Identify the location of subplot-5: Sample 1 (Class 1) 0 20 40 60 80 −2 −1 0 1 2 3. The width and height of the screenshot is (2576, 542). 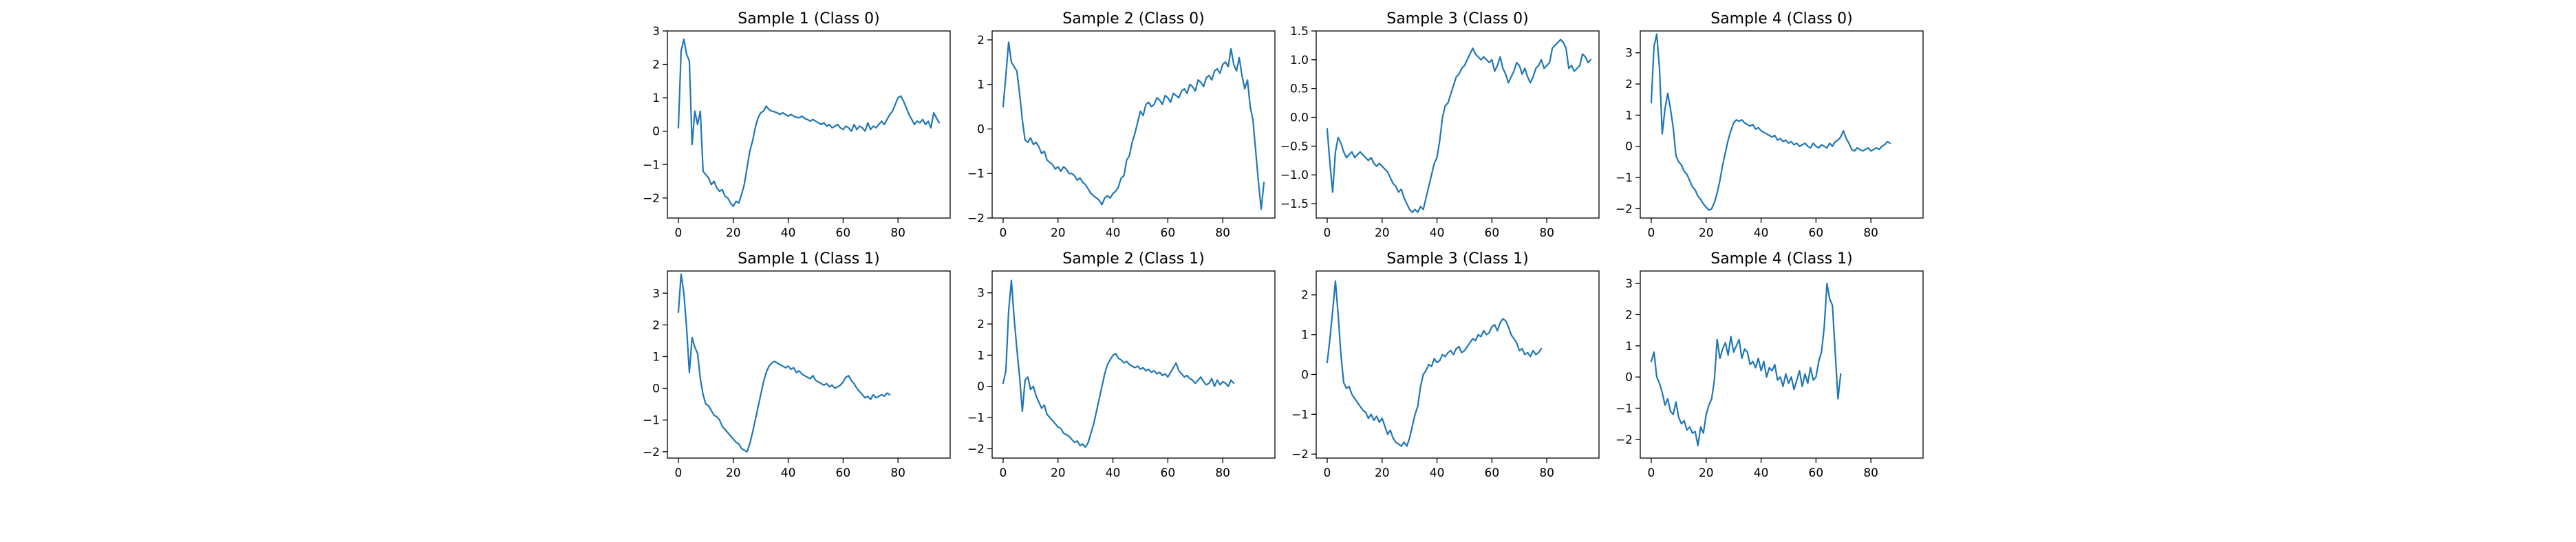
(797, 365).